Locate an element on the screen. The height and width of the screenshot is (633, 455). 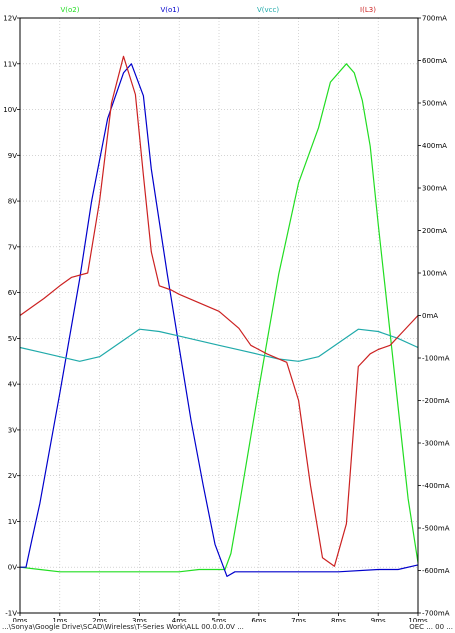
left-tick-label: 6V is located at coordinates (12, 293).